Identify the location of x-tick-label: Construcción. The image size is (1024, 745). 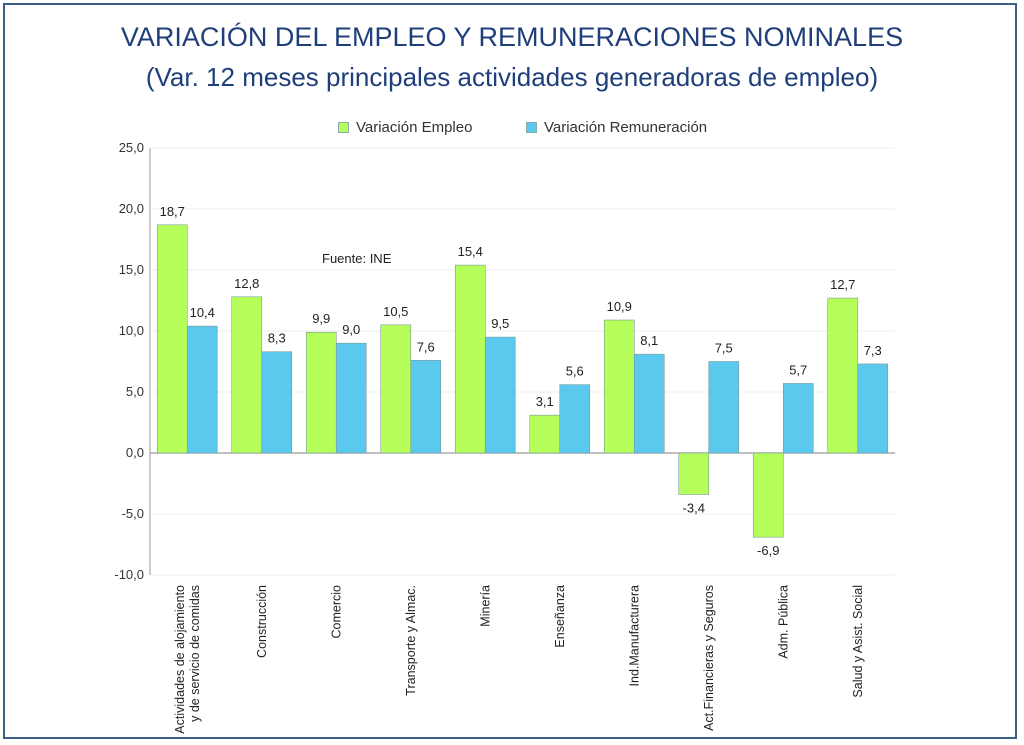
(262, 621).